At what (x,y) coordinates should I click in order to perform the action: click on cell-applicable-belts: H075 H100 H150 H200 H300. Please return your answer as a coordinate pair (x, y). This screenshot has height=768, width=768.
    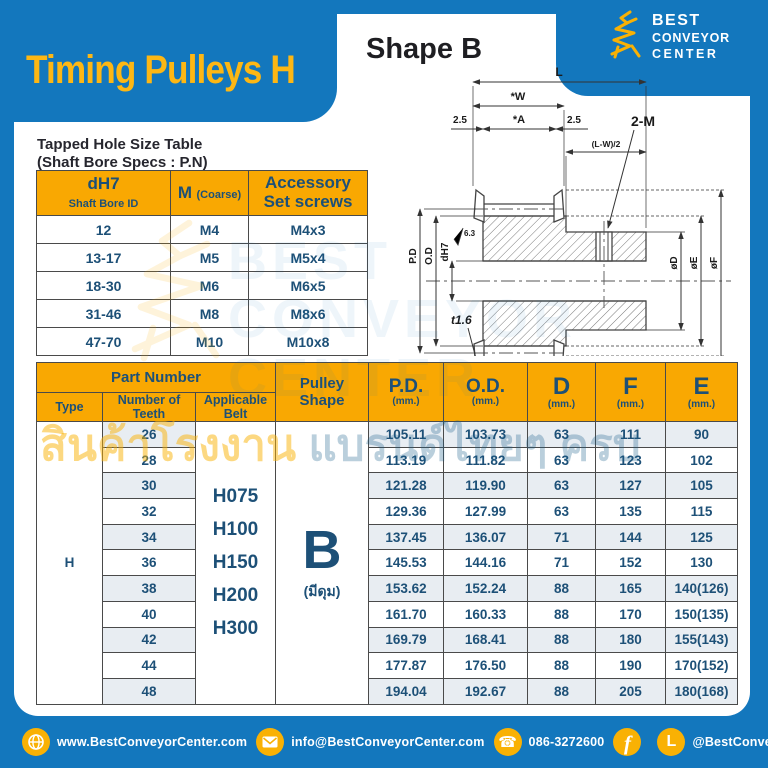
    Looking at the image, I should click on (235, 563).